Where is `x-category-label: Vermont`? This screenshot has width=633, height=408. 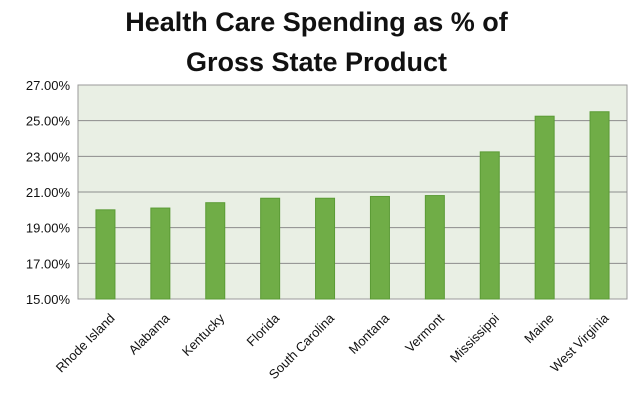
x-category-label: Vermont is located at coordinates (424, 332).